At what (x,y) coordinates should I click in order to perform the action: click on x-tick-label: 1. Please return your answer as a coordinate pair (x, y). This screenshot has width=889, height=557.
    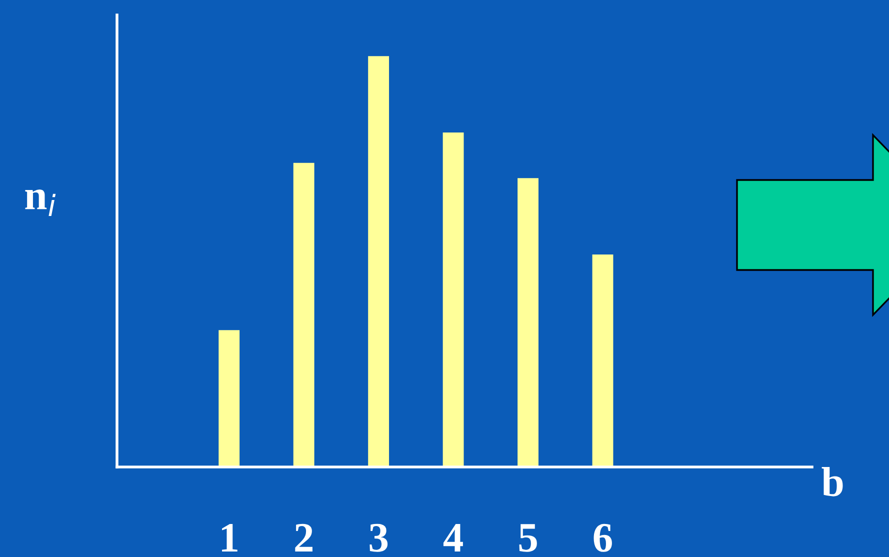
    Looking at the image, I should click on (230, 538).